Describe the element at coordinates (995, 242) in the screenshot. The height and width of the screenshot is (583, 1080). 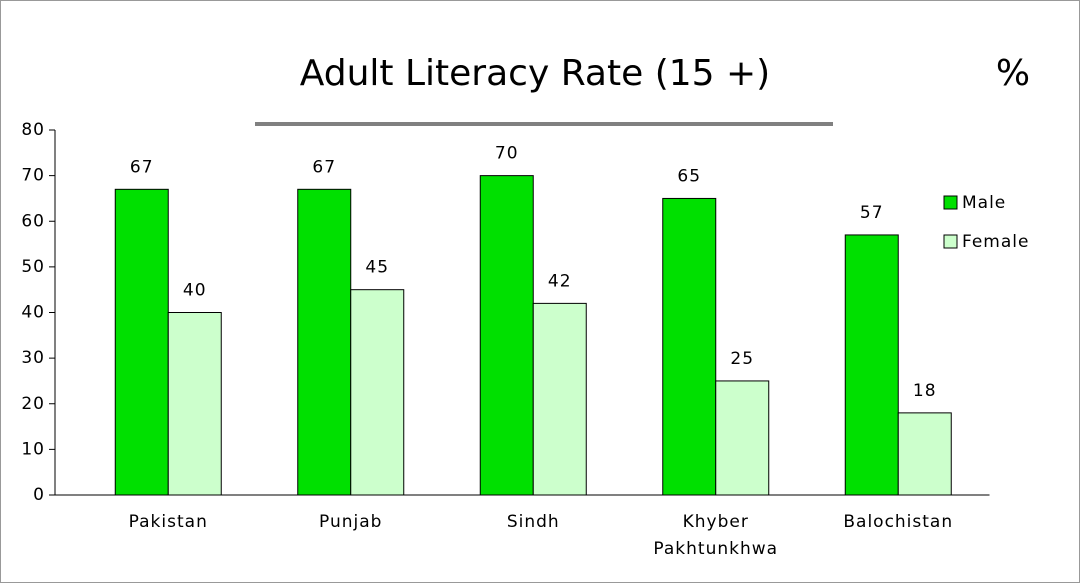
I see `legend-label: Female` at that location.